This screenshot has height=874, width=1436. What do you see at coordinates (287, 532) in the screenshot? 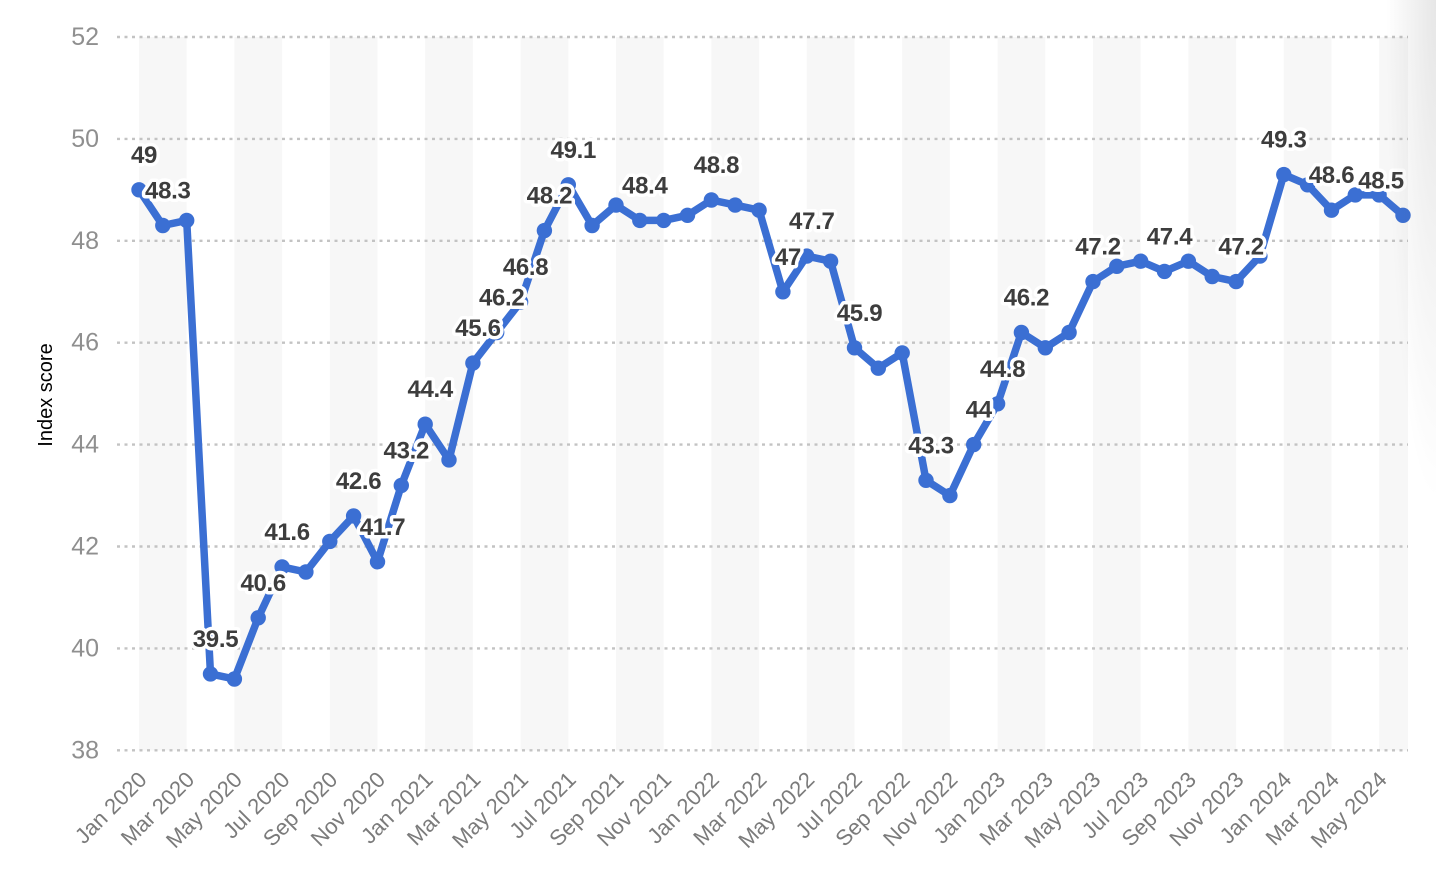
I see `data-point-label: 41.6` at bounding box center [287, 532].